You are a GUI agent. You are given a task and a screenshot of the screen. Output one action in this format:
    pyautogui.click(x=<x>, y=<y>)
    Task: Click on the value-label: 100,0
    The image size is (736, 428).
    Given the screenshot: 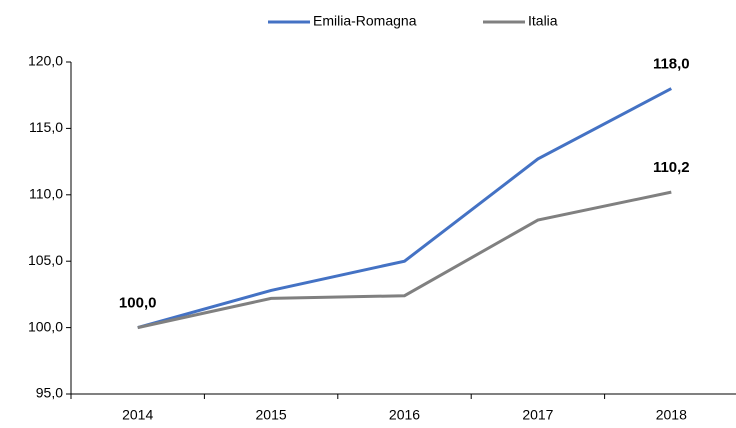 What is the action you would take?
    pyautogui.click(x=138, y=303)
    